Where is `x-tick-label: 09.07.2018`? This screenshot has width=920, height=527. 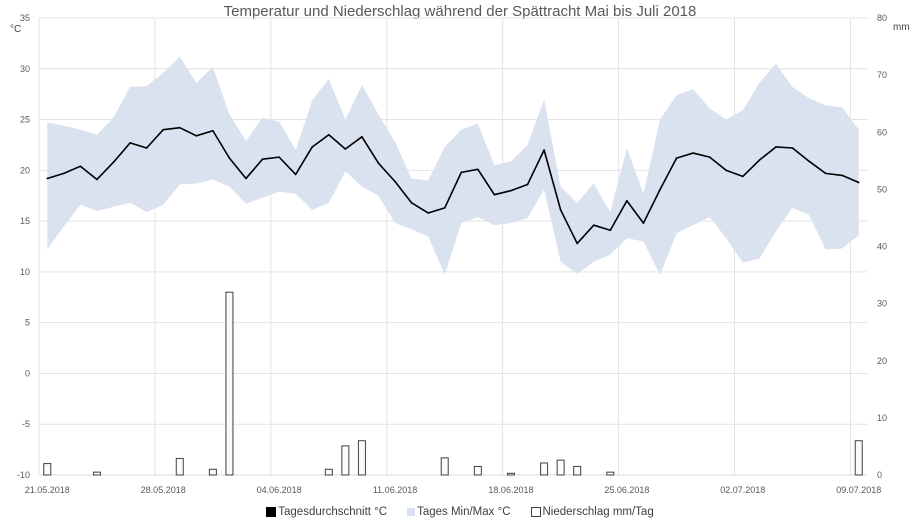 x-tick-label: 09.07.2018 is located at coordinates (858, 490).